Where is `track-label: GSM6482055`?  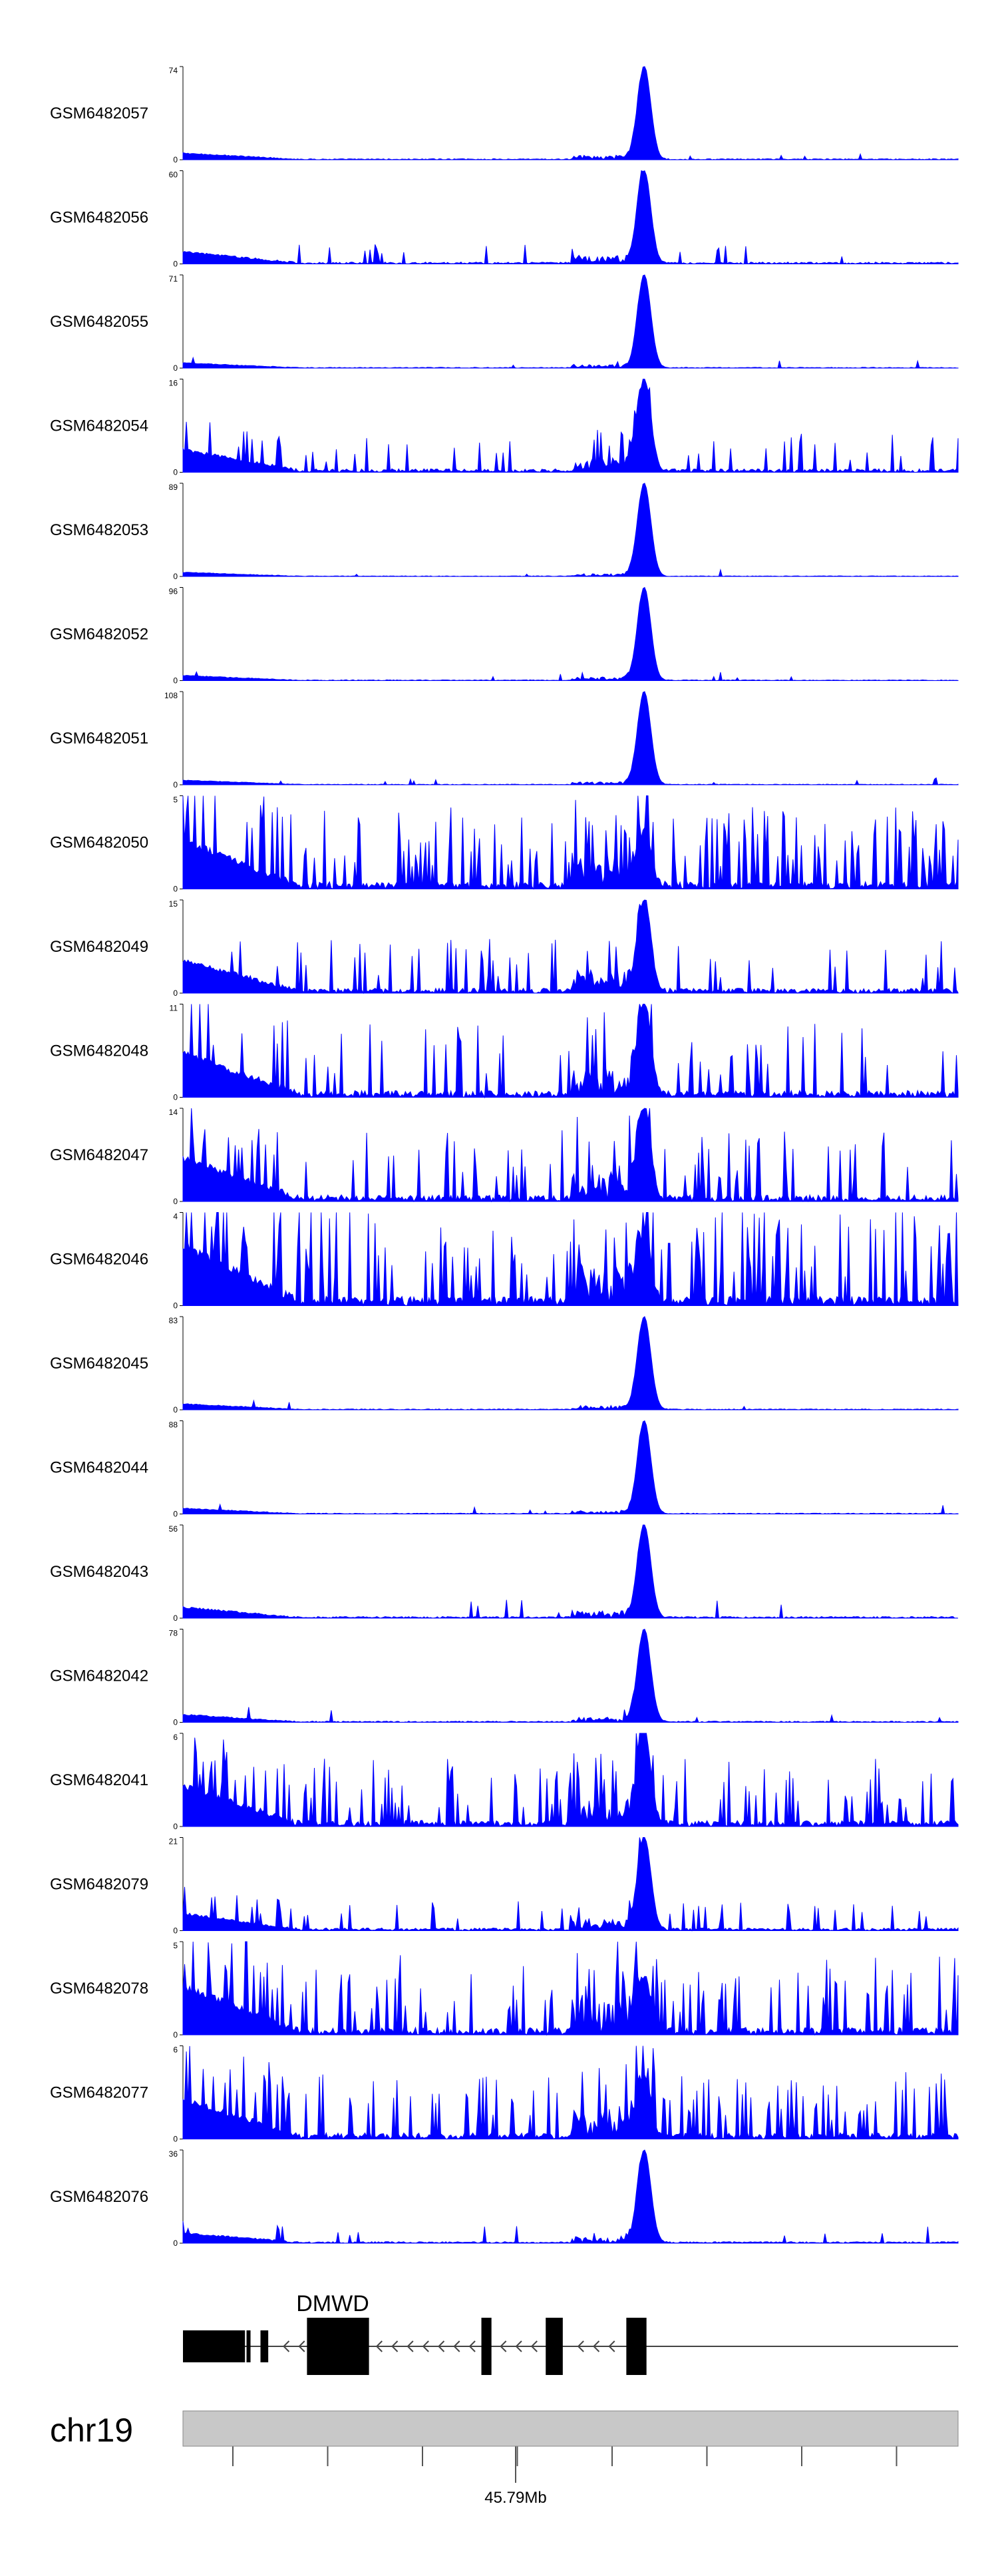 track-label: GSM6482055 is located at coordinates (99, 322).